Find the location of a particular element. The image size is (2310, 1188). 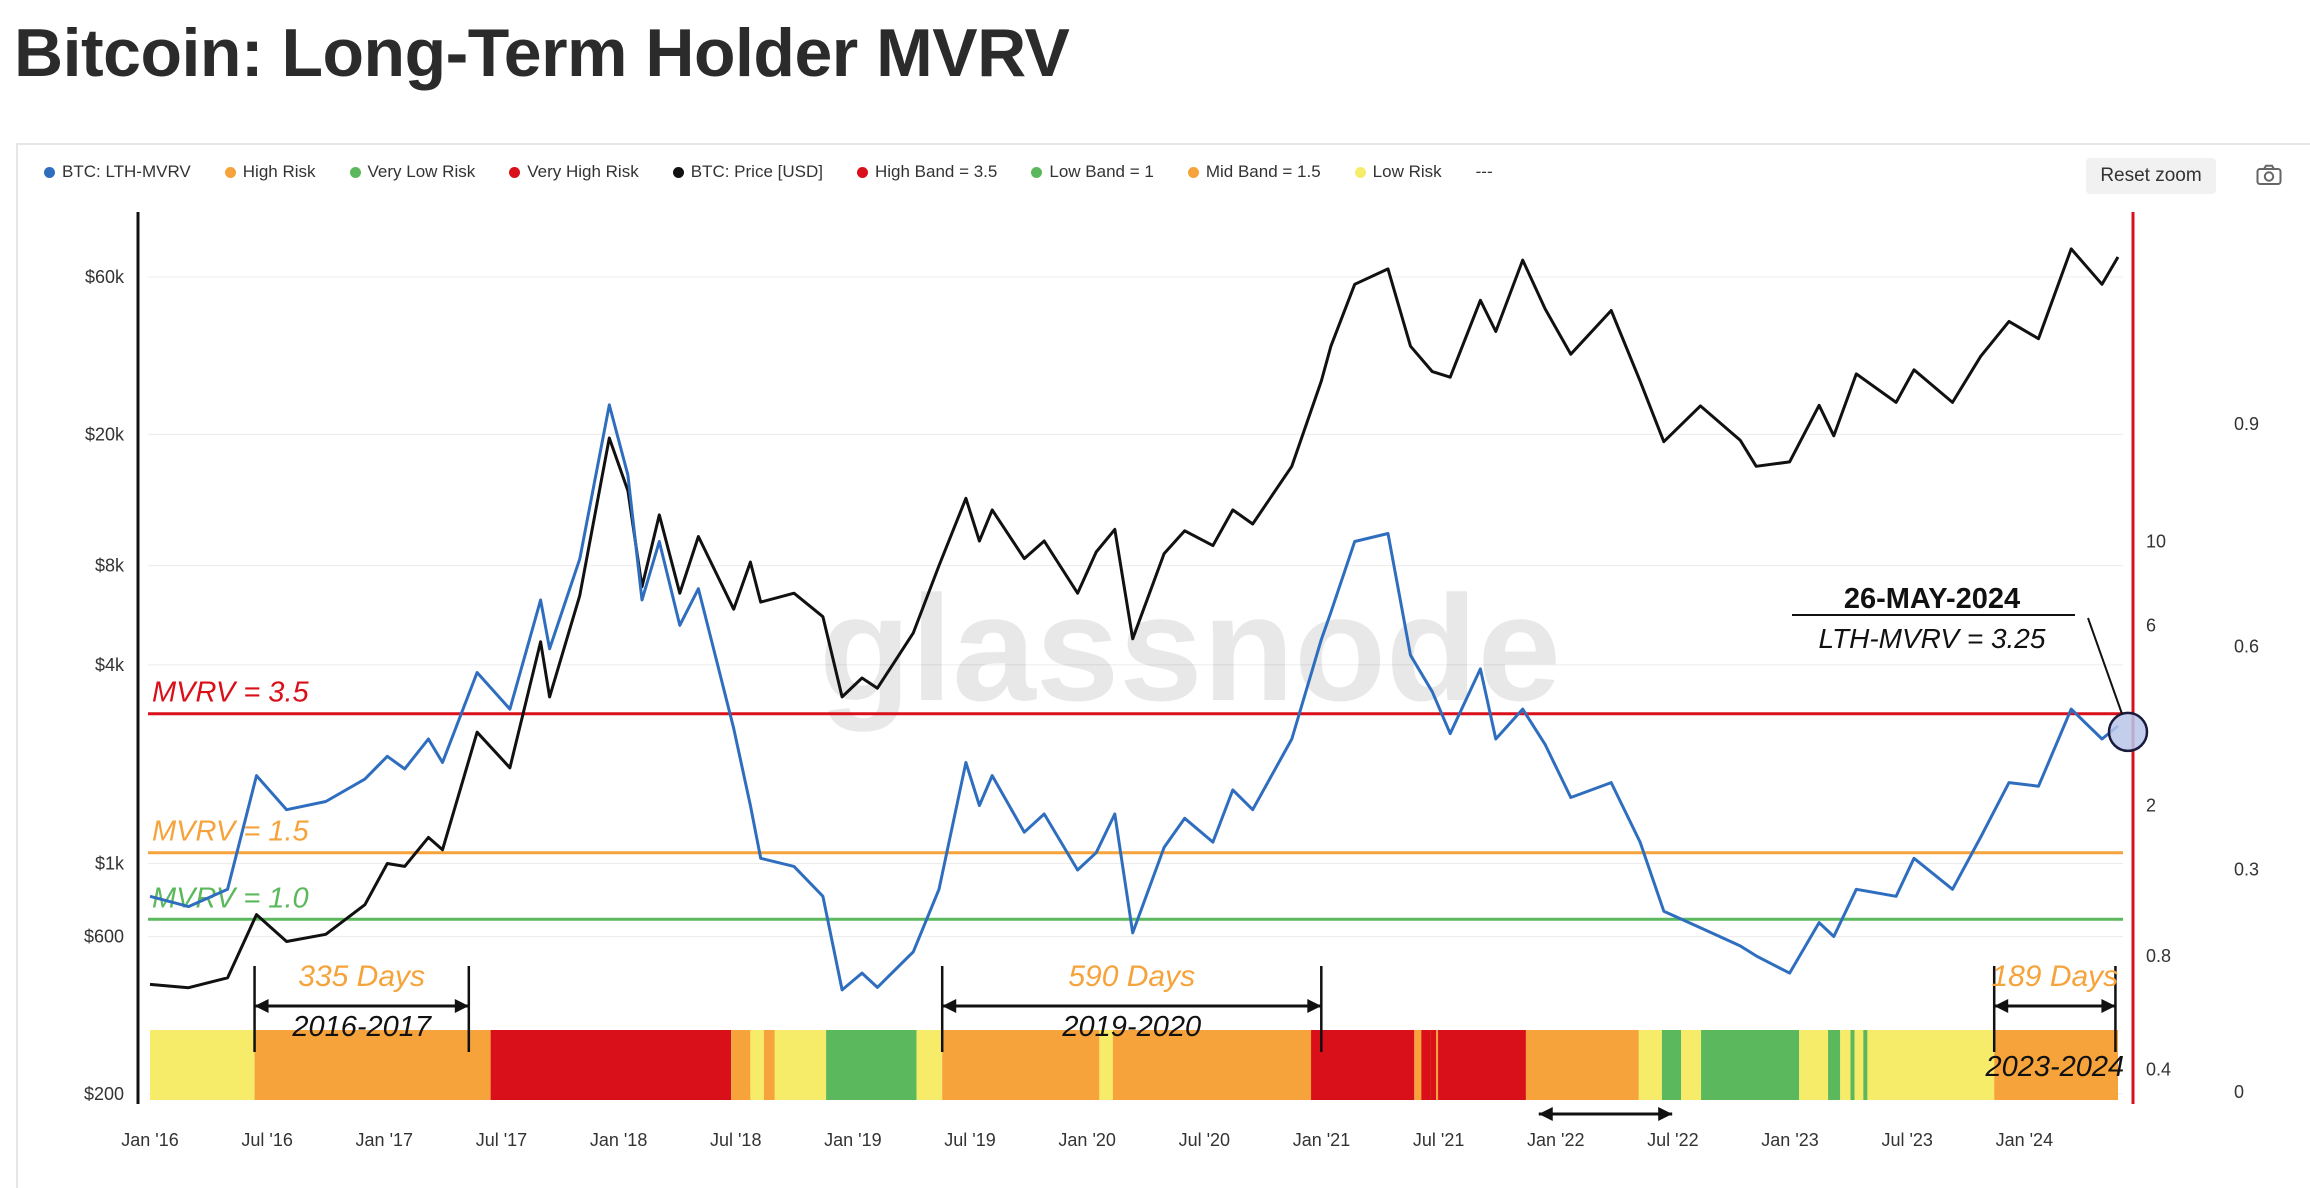

legend-label: High Risk is located at coordinates (279, 171).